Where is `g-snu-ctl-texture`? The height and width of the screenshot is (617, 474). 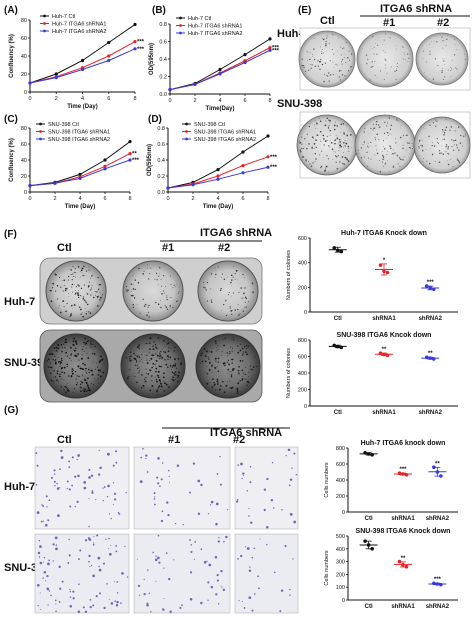 g-snu-ctl-texture is located at coordinates (82, 574).